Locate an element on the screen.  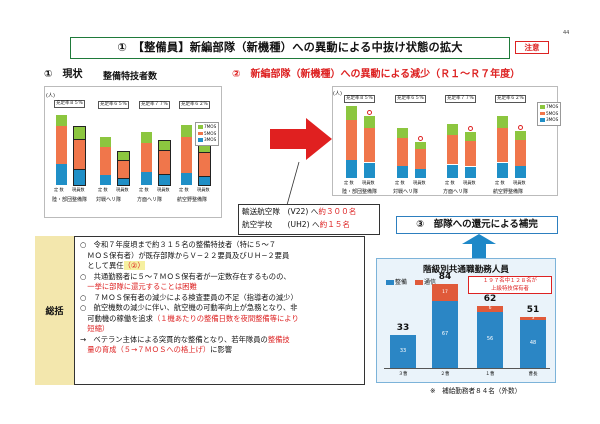
category-label: ２曹 is located at coordinates (445, 374).